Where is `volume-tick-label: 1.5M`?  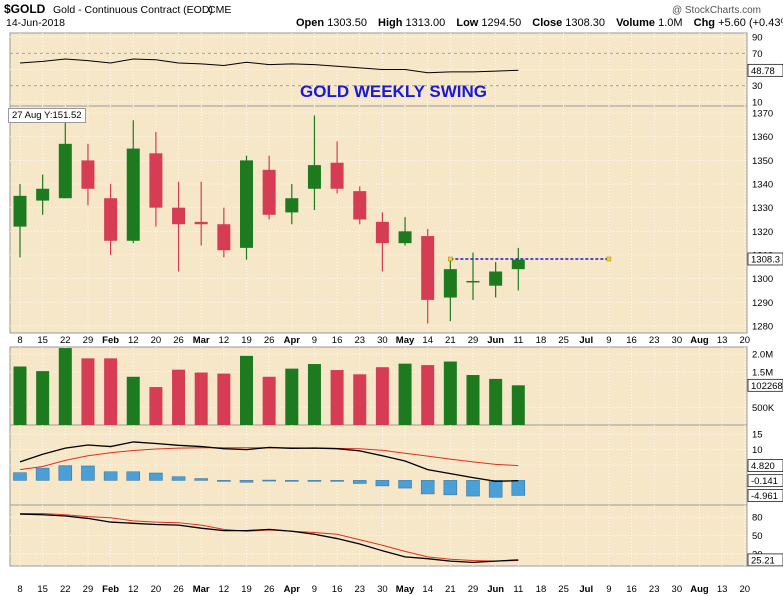
volume-tick-label: 1.5M is located at coordinates (762, 372).